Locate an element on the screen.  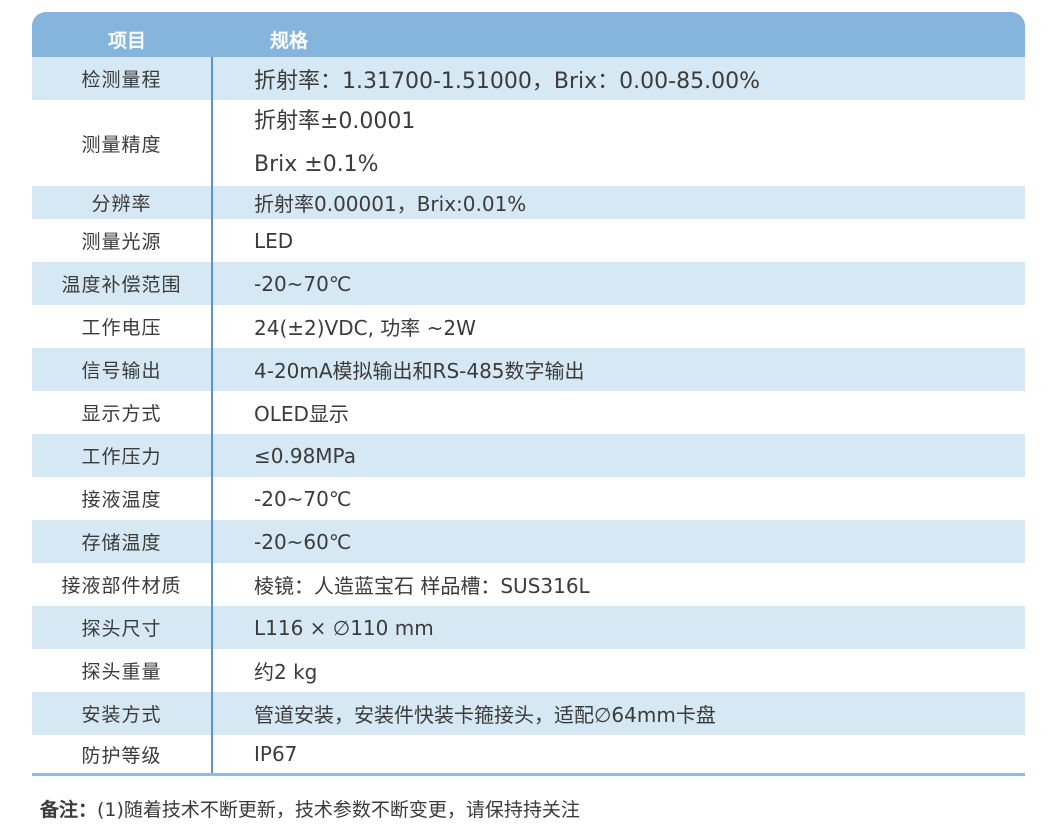
table-row: 存储温度 -20~60℃ is located at coordinates (528, 541).